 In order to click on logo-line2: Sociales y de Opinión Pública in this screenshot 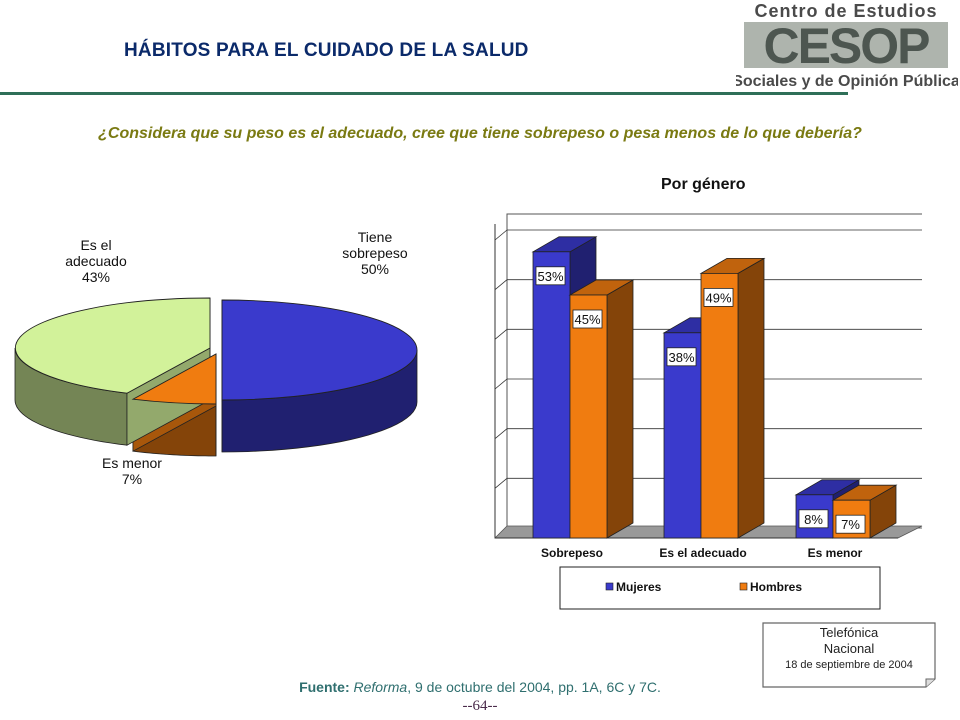, I will do `click(847, 81)`.